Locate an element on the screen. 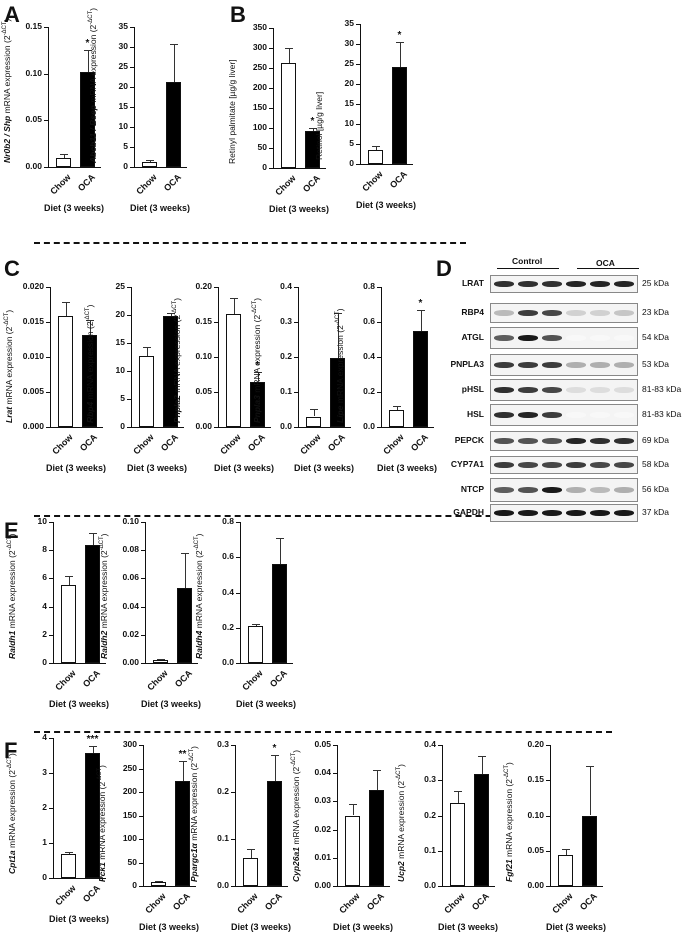 Image resolution: width=685 pixels, height=932 pixels. y-tick-label: 0.010 is located at coordinates (33, 356).